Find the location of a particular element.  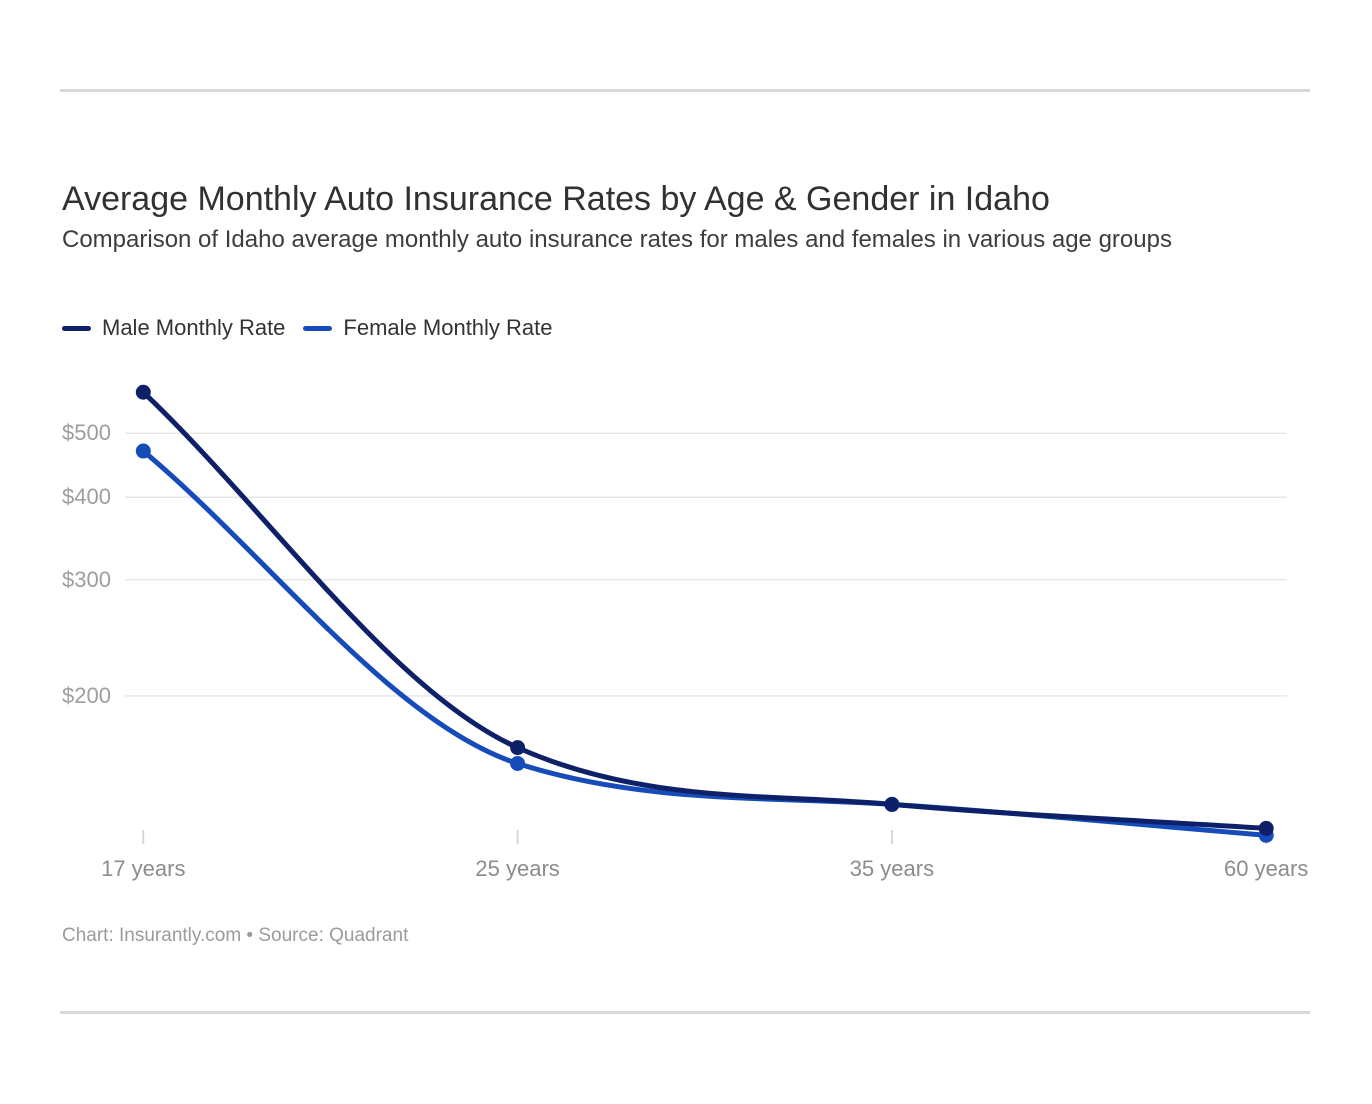

x-tick-label: 17 years is located at coordinates (143, 868).